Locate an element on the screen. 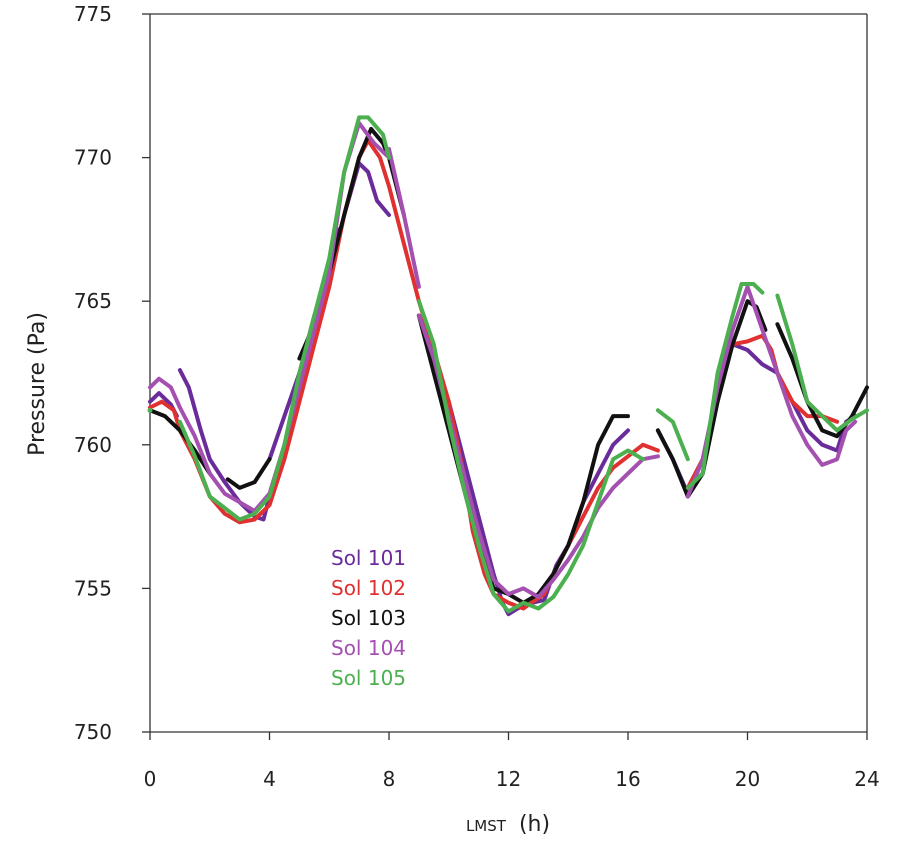  series-point is located at coordinates (150, 410).